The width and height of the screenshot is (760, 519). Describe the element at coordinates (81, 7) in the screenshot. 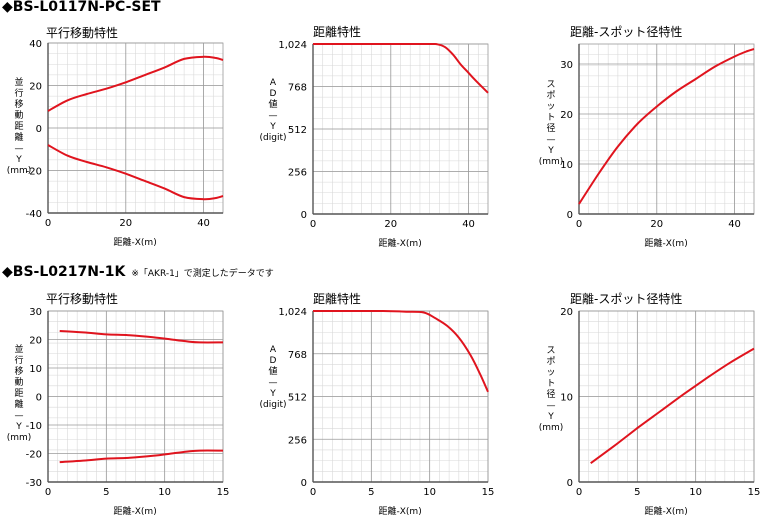

I see `section-title-1: ◆BS-L0117N-PC-SET` at that location.